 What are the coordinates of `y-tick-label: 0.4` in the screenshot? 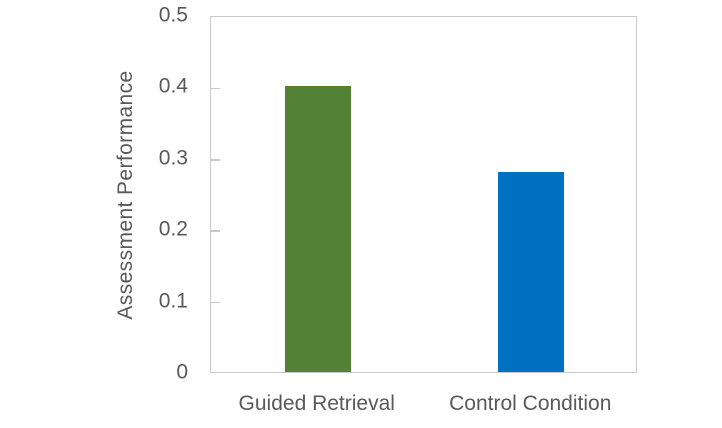 It's located at (173, 86).